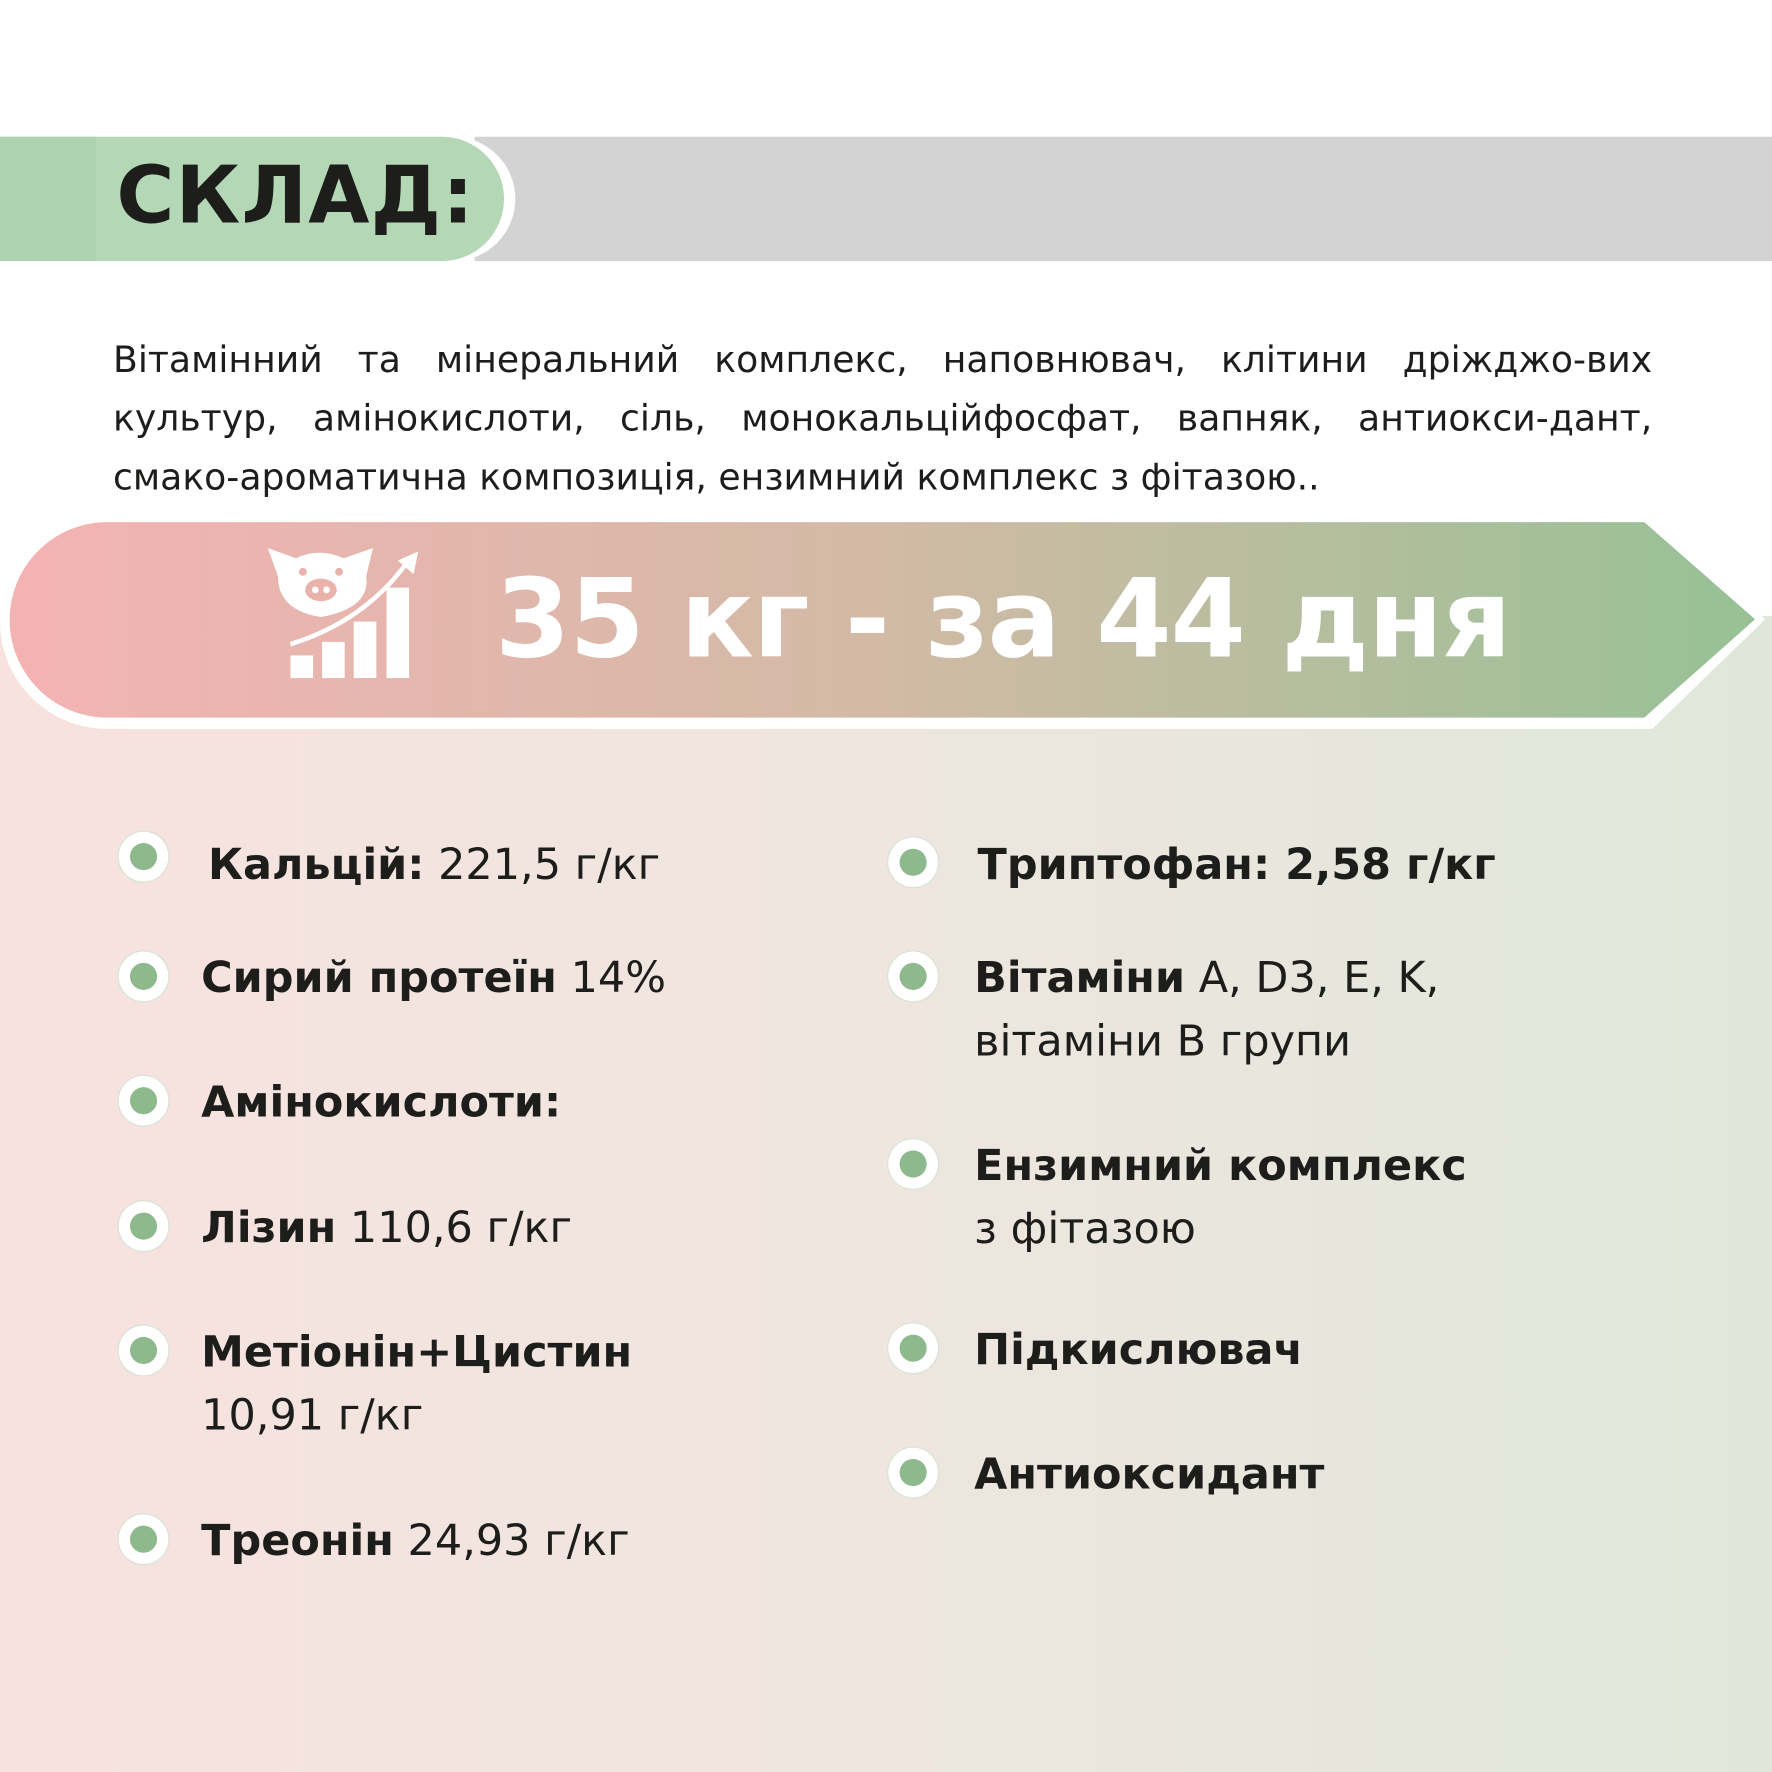  I want to click on list-item: Підкислювач, so click(1139, 1349).